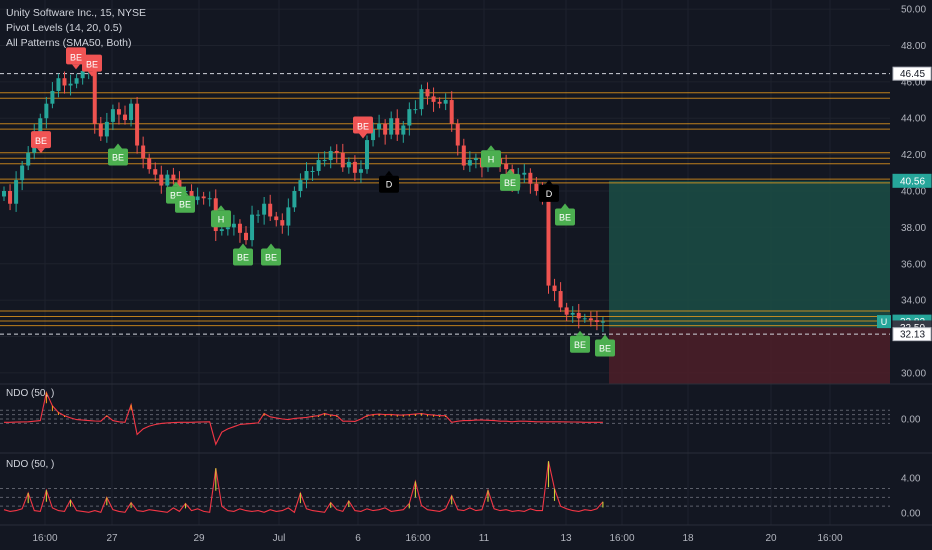 Image resolution: width=932 pixels, height=550 pixels. What do you see at coordinates (112, 538) in the screenshot?
I see `time-axis-tick: 27` at bounding box center [112, 538].